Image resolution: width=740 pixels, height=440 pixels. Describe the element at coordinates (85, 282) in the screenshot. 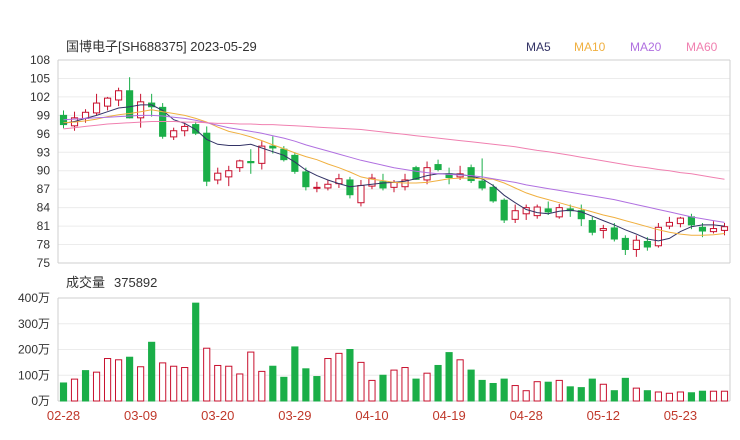

I see `volume-title: 成交量` at that location.